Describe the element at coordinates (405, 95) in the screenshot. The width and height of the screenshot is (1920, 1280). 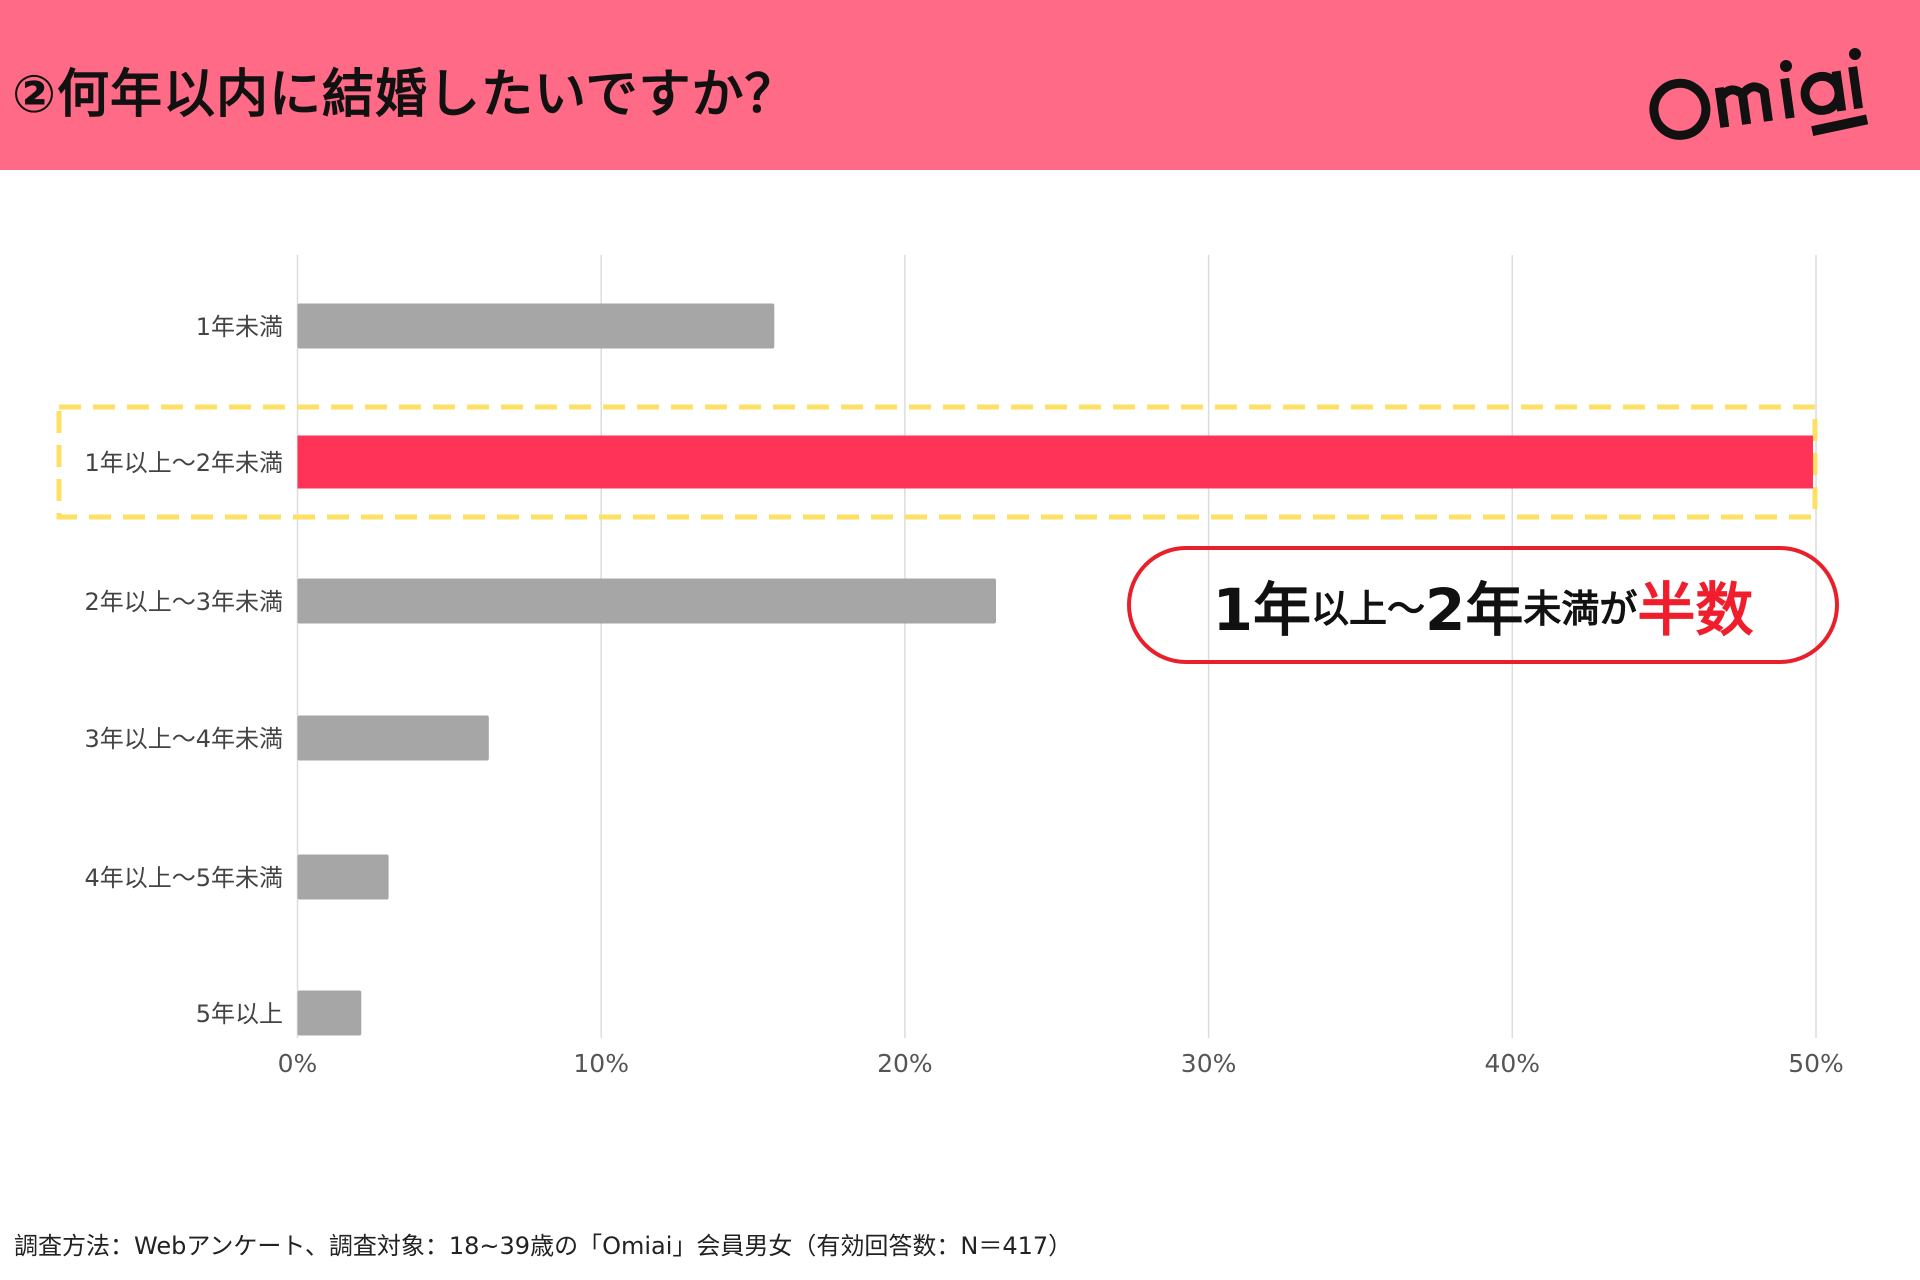
I see `page-title: ②何年以内に結婚したいですか？` at that location.